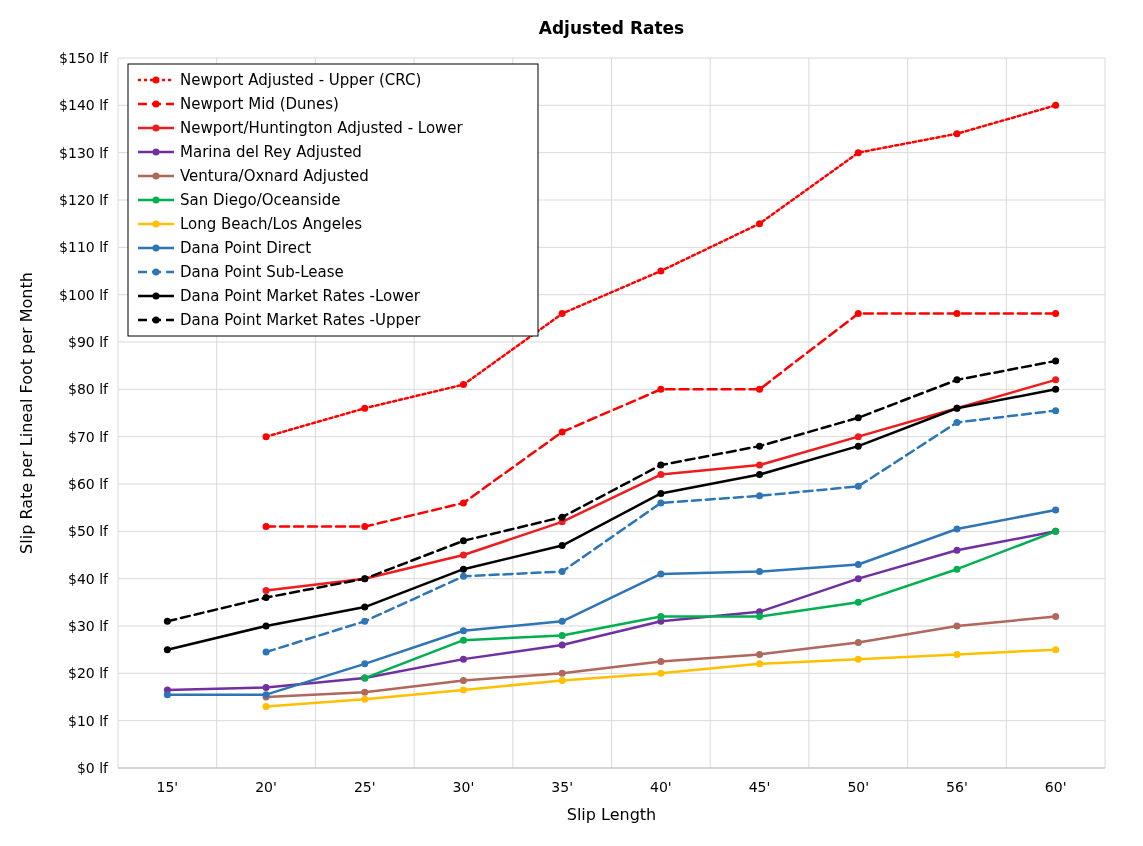 This screenshot has width=1143, height=846. What do you see at coordinates (957, 787) in the screenshot?
I see `x-tick-label: 56'` at bounding box center [957, 787].